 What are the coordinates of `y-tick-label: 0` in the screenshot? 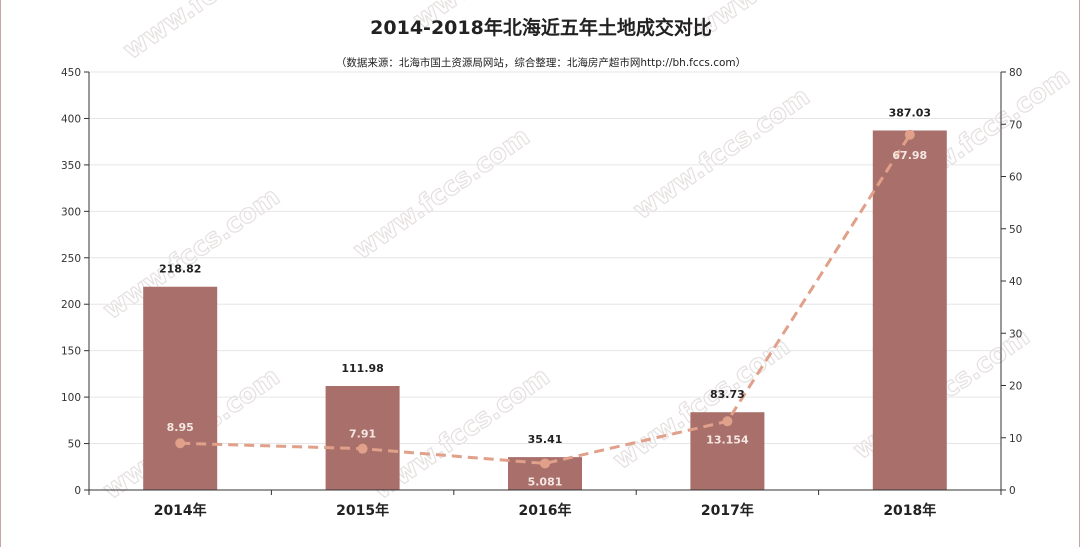 It's located at (77, 491).